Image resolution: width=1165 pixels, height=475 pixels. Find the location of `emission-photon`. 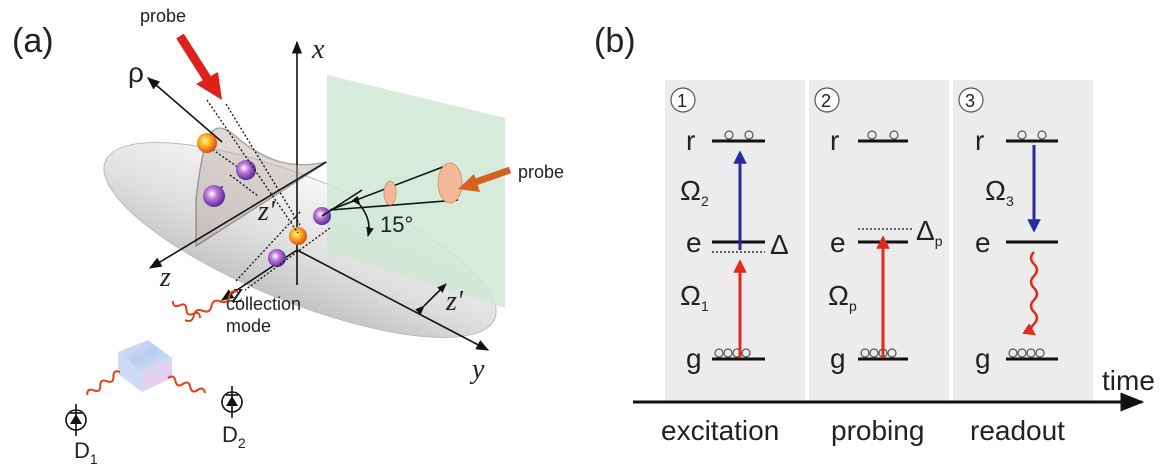

emission-photon is located at coordinates (1030, 293).